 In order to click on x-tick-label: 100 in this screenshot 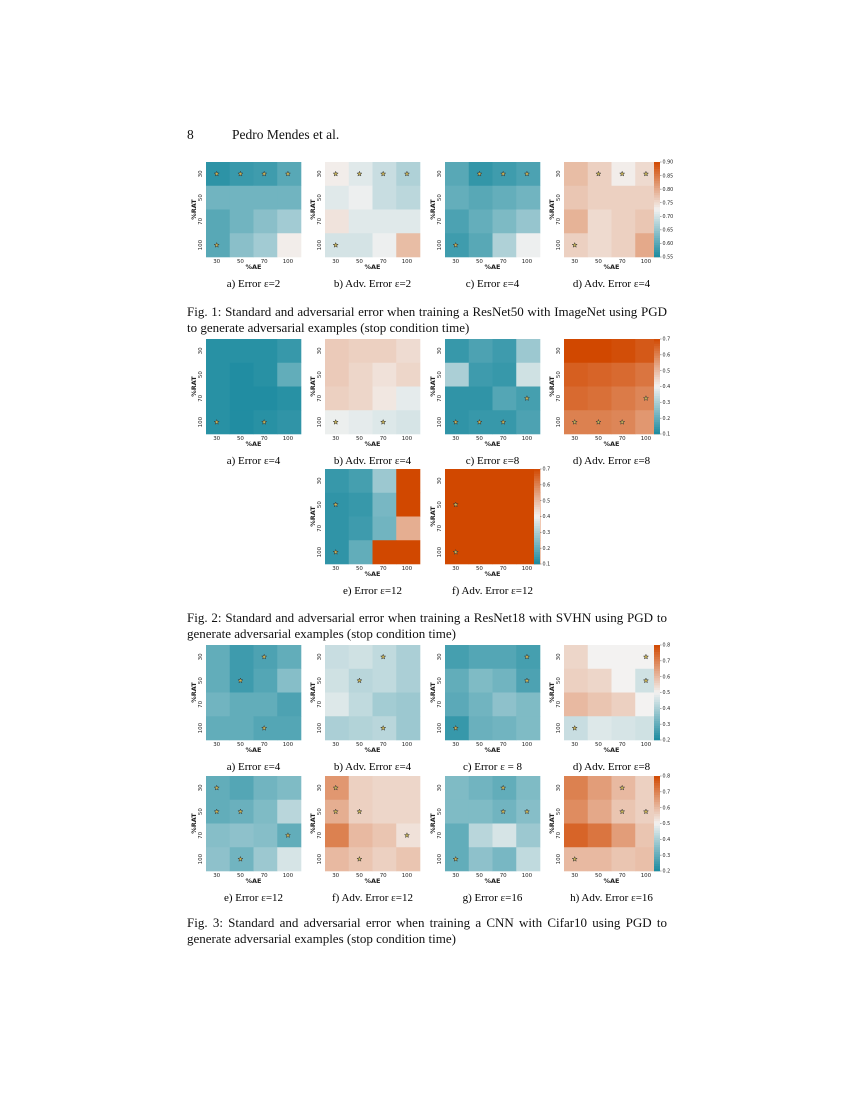, I will do `click(527, 876)`.